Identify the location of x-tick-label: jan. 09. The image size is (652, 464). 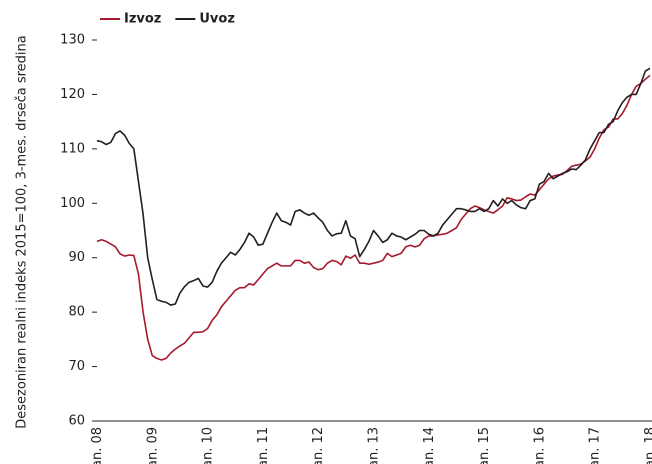
(152, 445).